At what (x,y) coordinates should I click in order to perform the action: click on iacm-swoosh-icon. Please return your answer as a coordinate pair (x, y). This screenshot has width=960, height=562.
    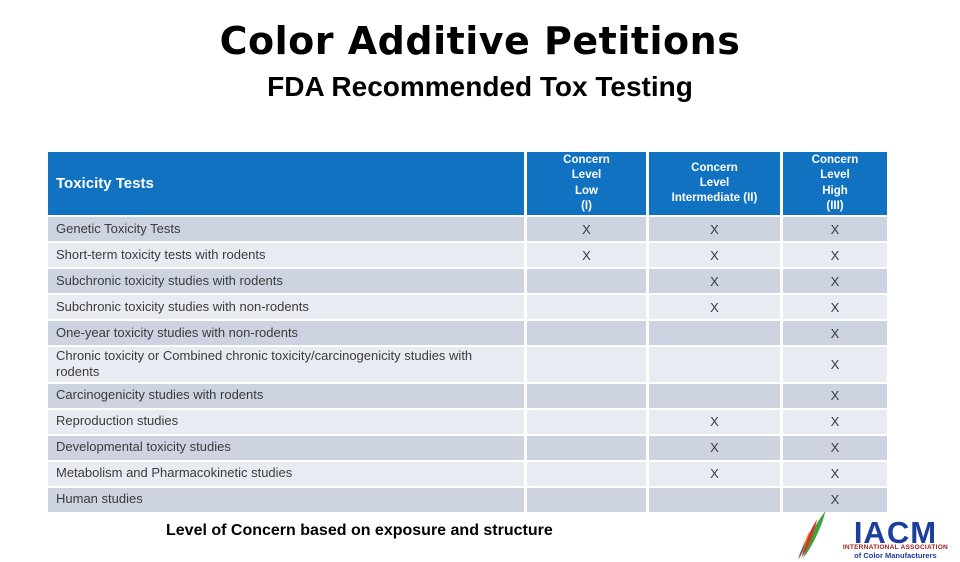
    Looking at the image, I should click on (811, 535).